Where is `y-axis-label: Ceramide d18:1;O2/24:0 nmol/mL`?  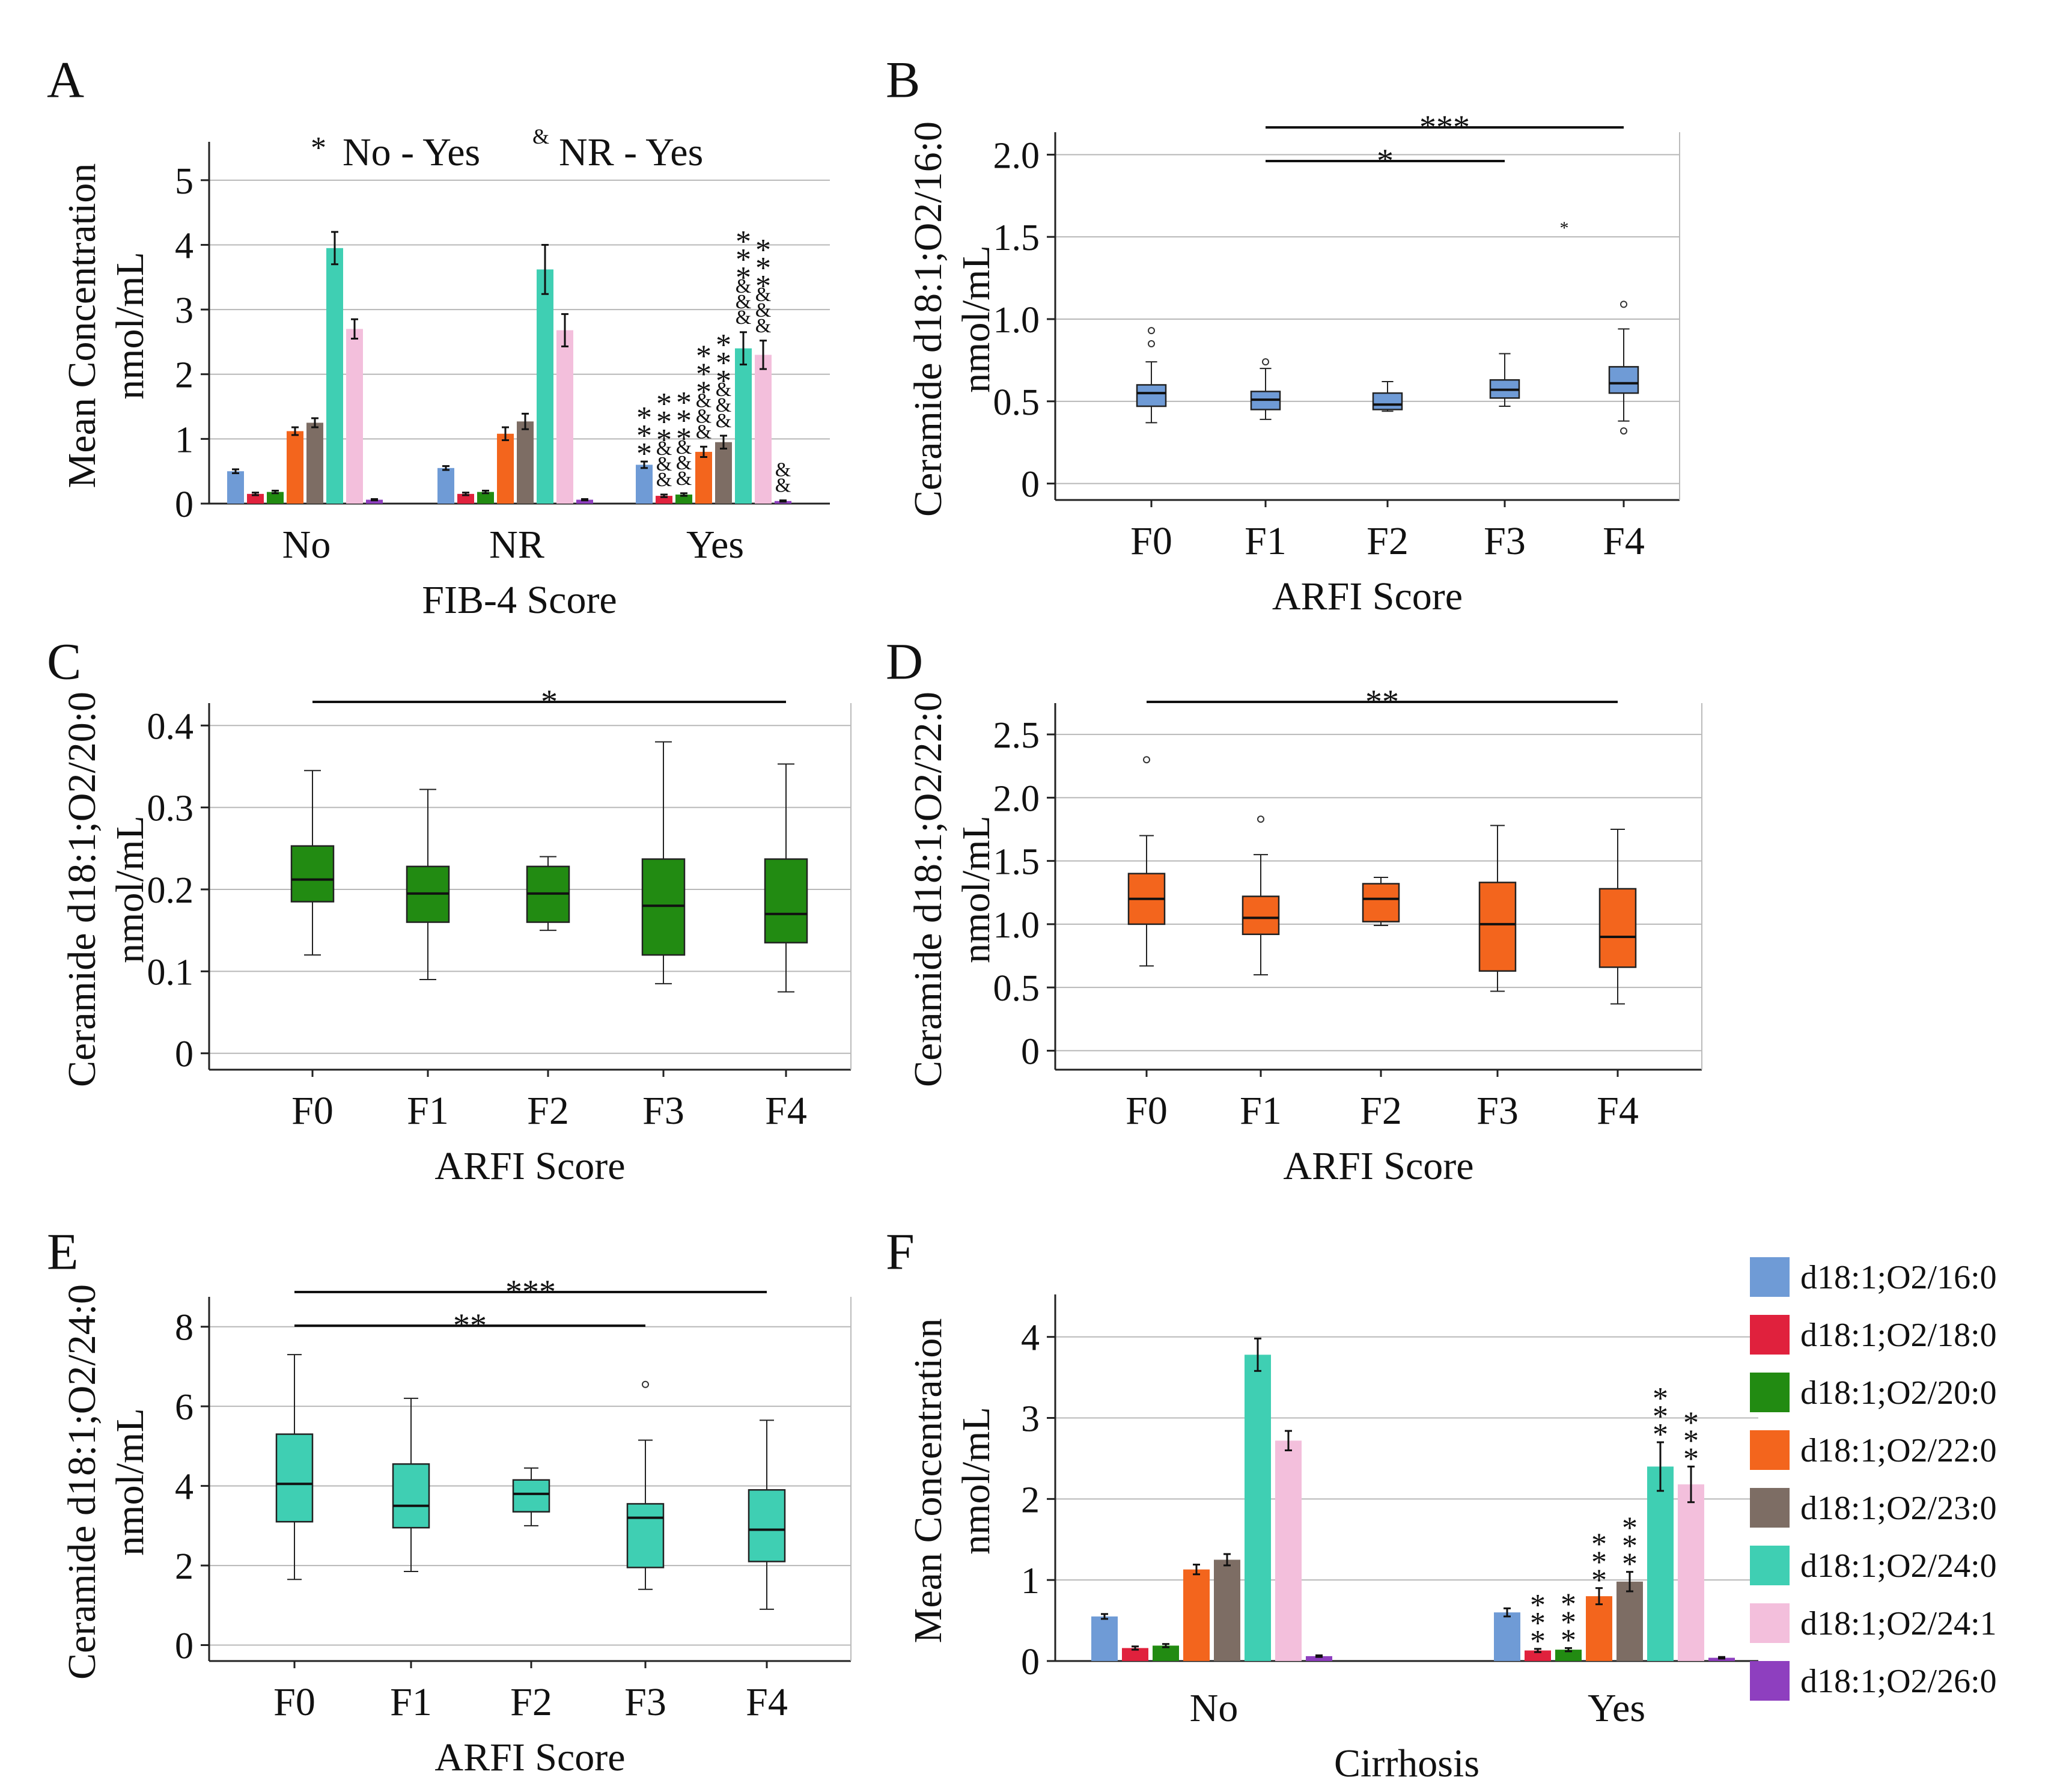
y-axis-label: Ceramide d18:1;O2/24:0 nmol/mL is located at coordinates (106, 1482).